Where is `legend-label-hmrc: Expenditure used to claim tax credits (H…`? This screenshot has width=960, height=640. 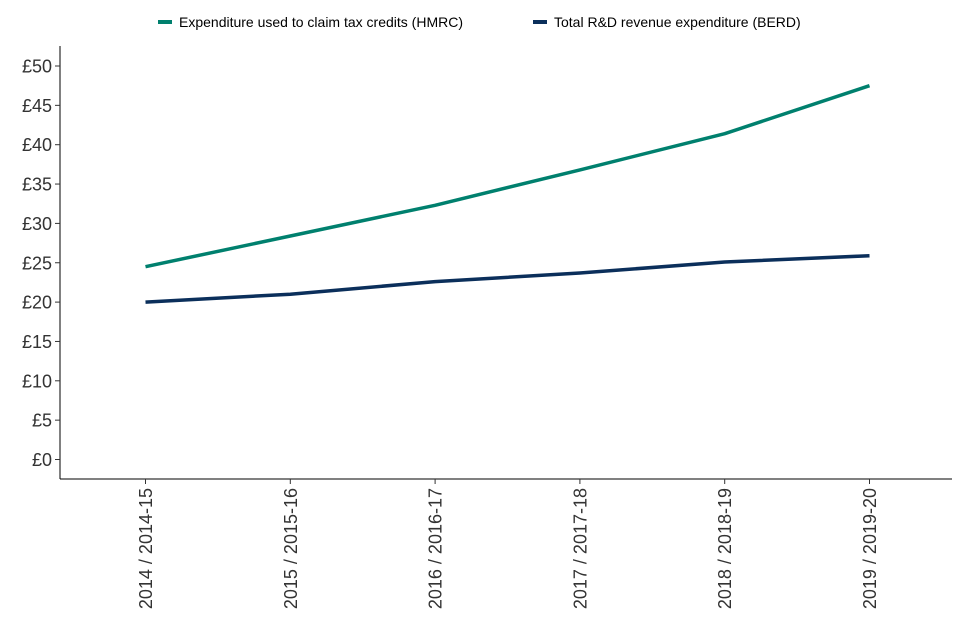 legend-label-hmrc: Expenditure used to claim tax credits (H… is located at coordinates (321, 22).